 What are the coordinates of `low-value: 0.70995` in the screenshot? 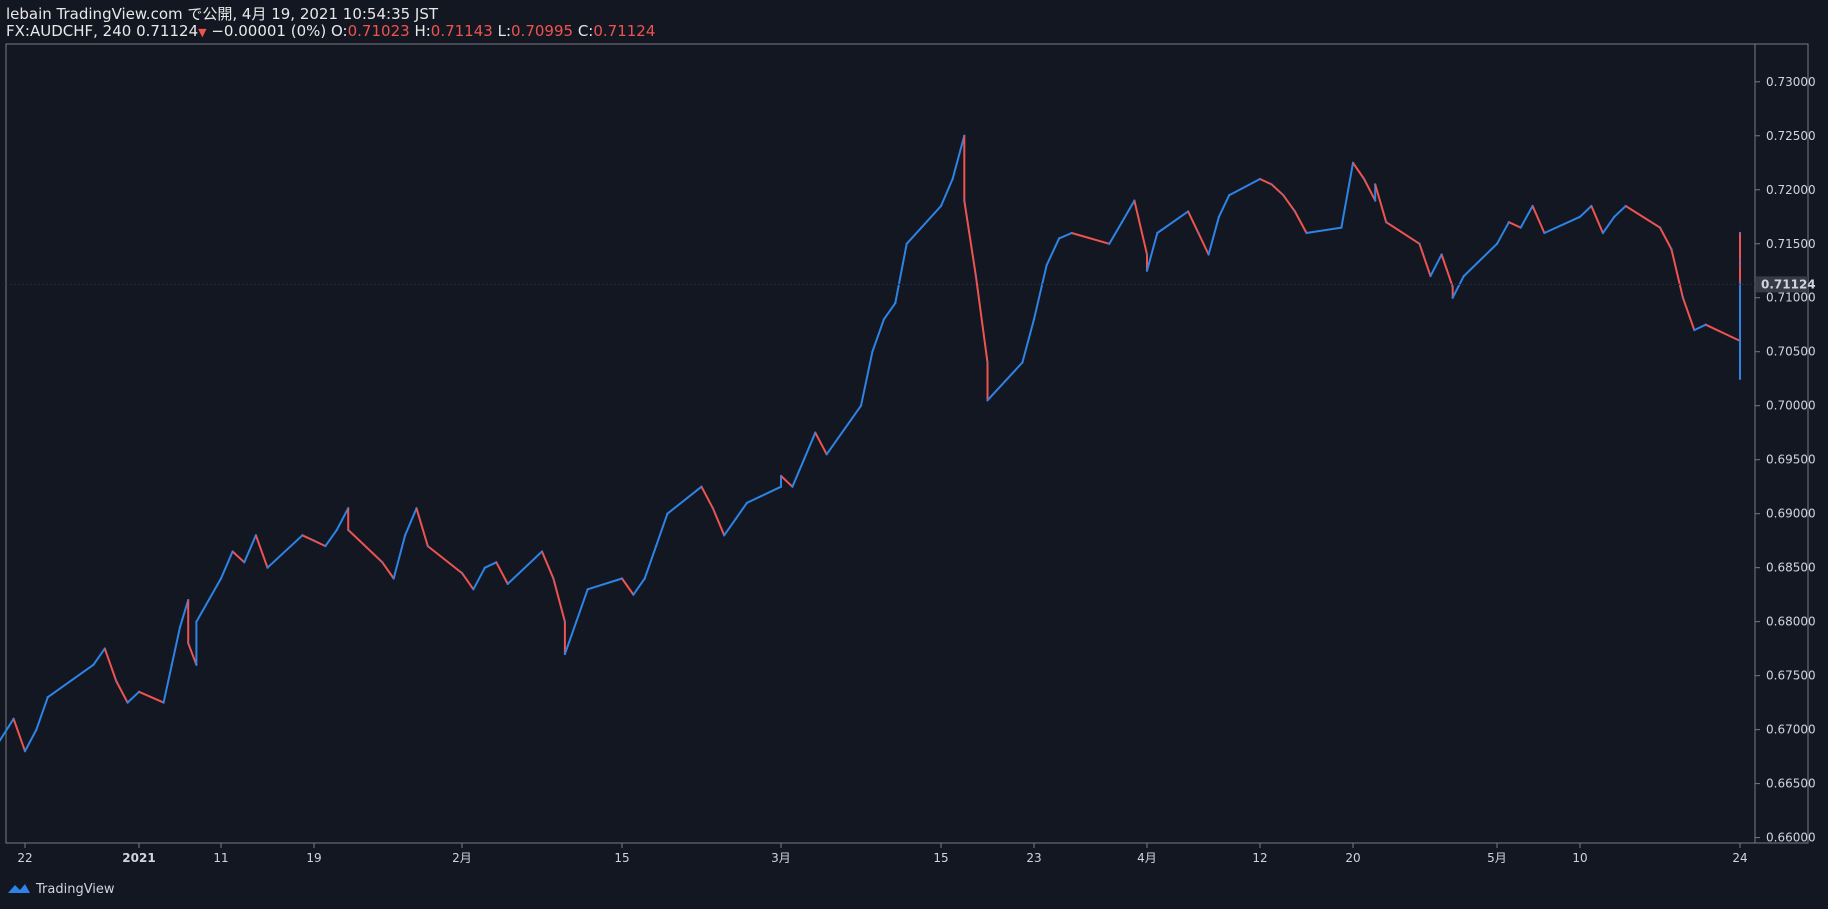 It's located at (542, 31).